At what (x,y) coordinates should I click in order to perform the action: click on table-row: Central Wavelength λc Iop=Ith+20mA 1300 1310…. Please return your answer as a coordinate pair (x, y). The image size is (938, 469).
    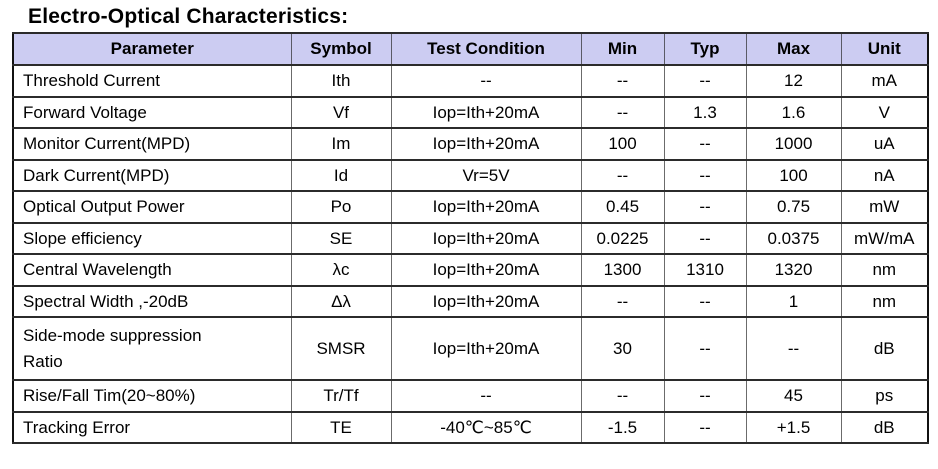
    Looking at the image, I should click on (470, 270).